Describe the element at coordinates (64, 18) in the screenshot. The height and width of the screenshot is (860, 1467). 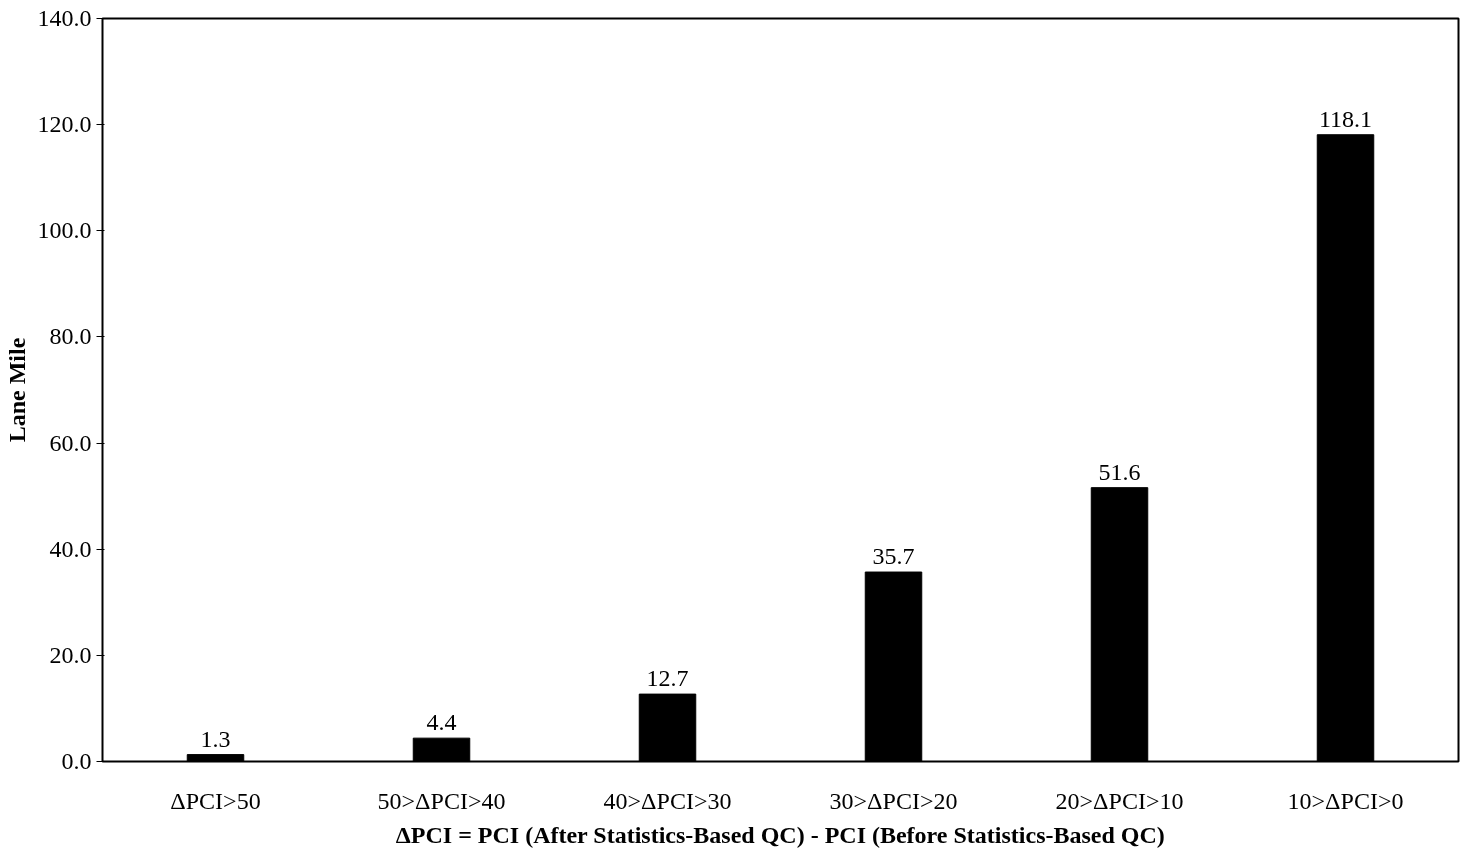
I see `y-tick-label: 140.0` at that location.